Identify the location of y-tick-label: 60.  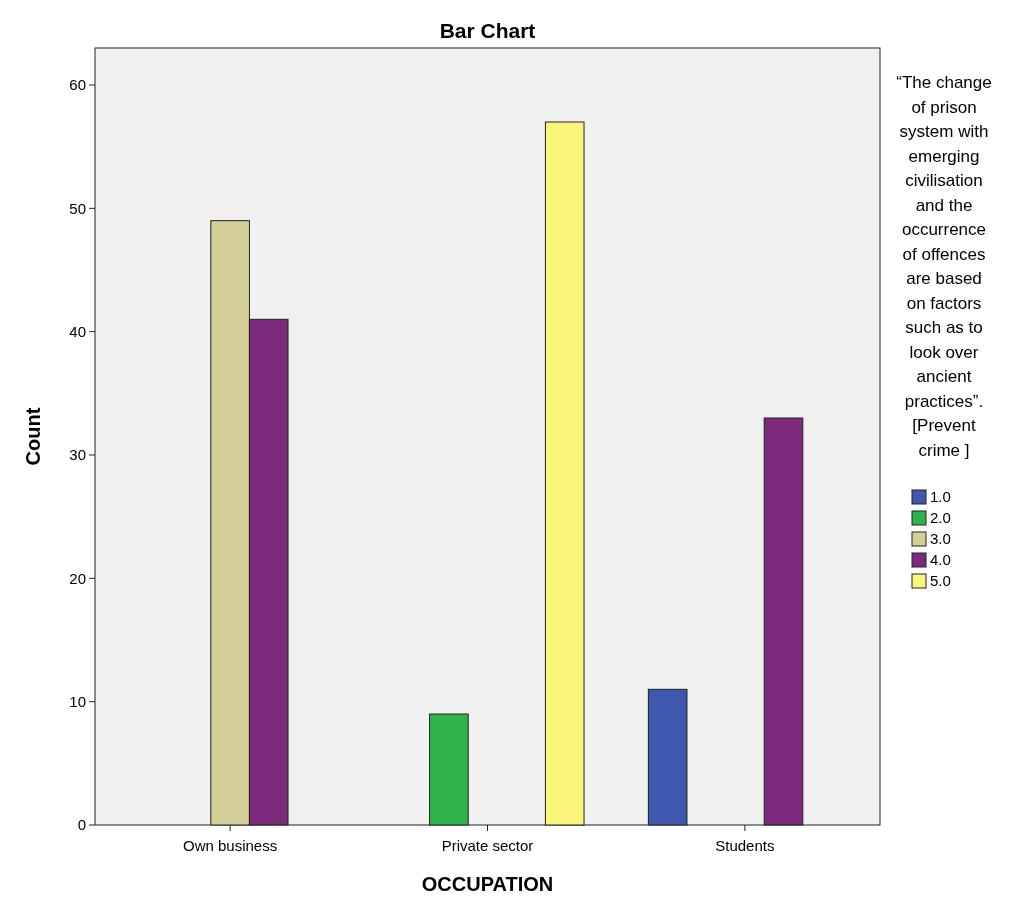
(77, 85).